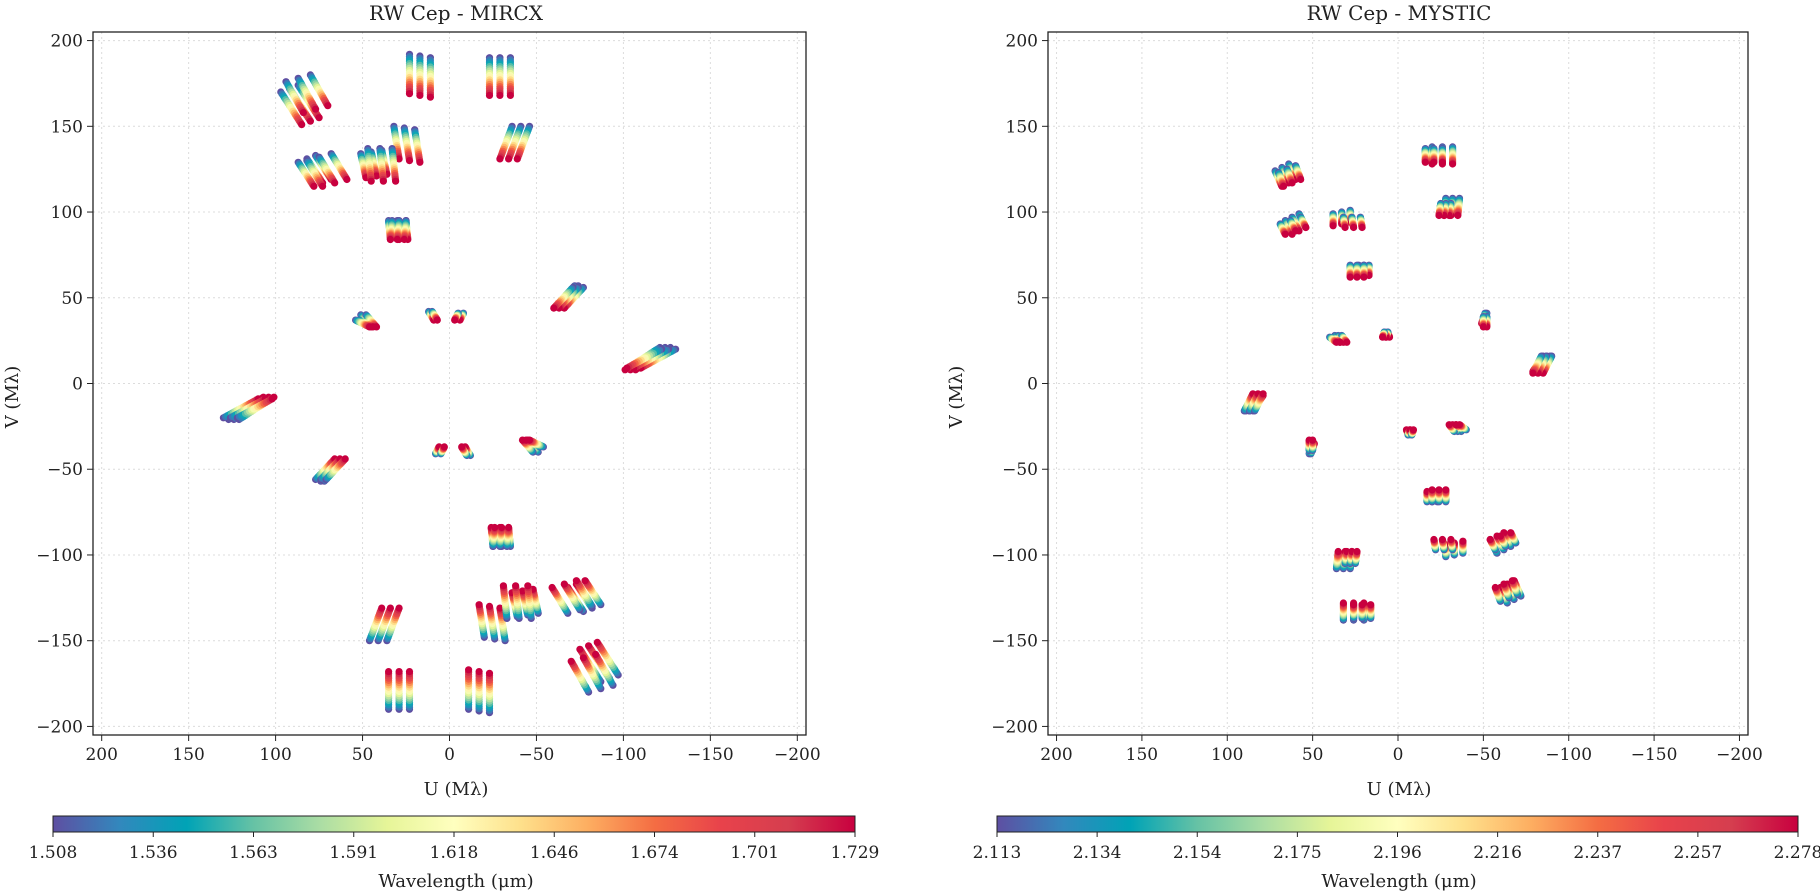 This screenshot has width=1820, height=895. Describe the element at coordinates (1739, 755) in the screenshot. I see `mystic-xtick-label: −200` at that location.